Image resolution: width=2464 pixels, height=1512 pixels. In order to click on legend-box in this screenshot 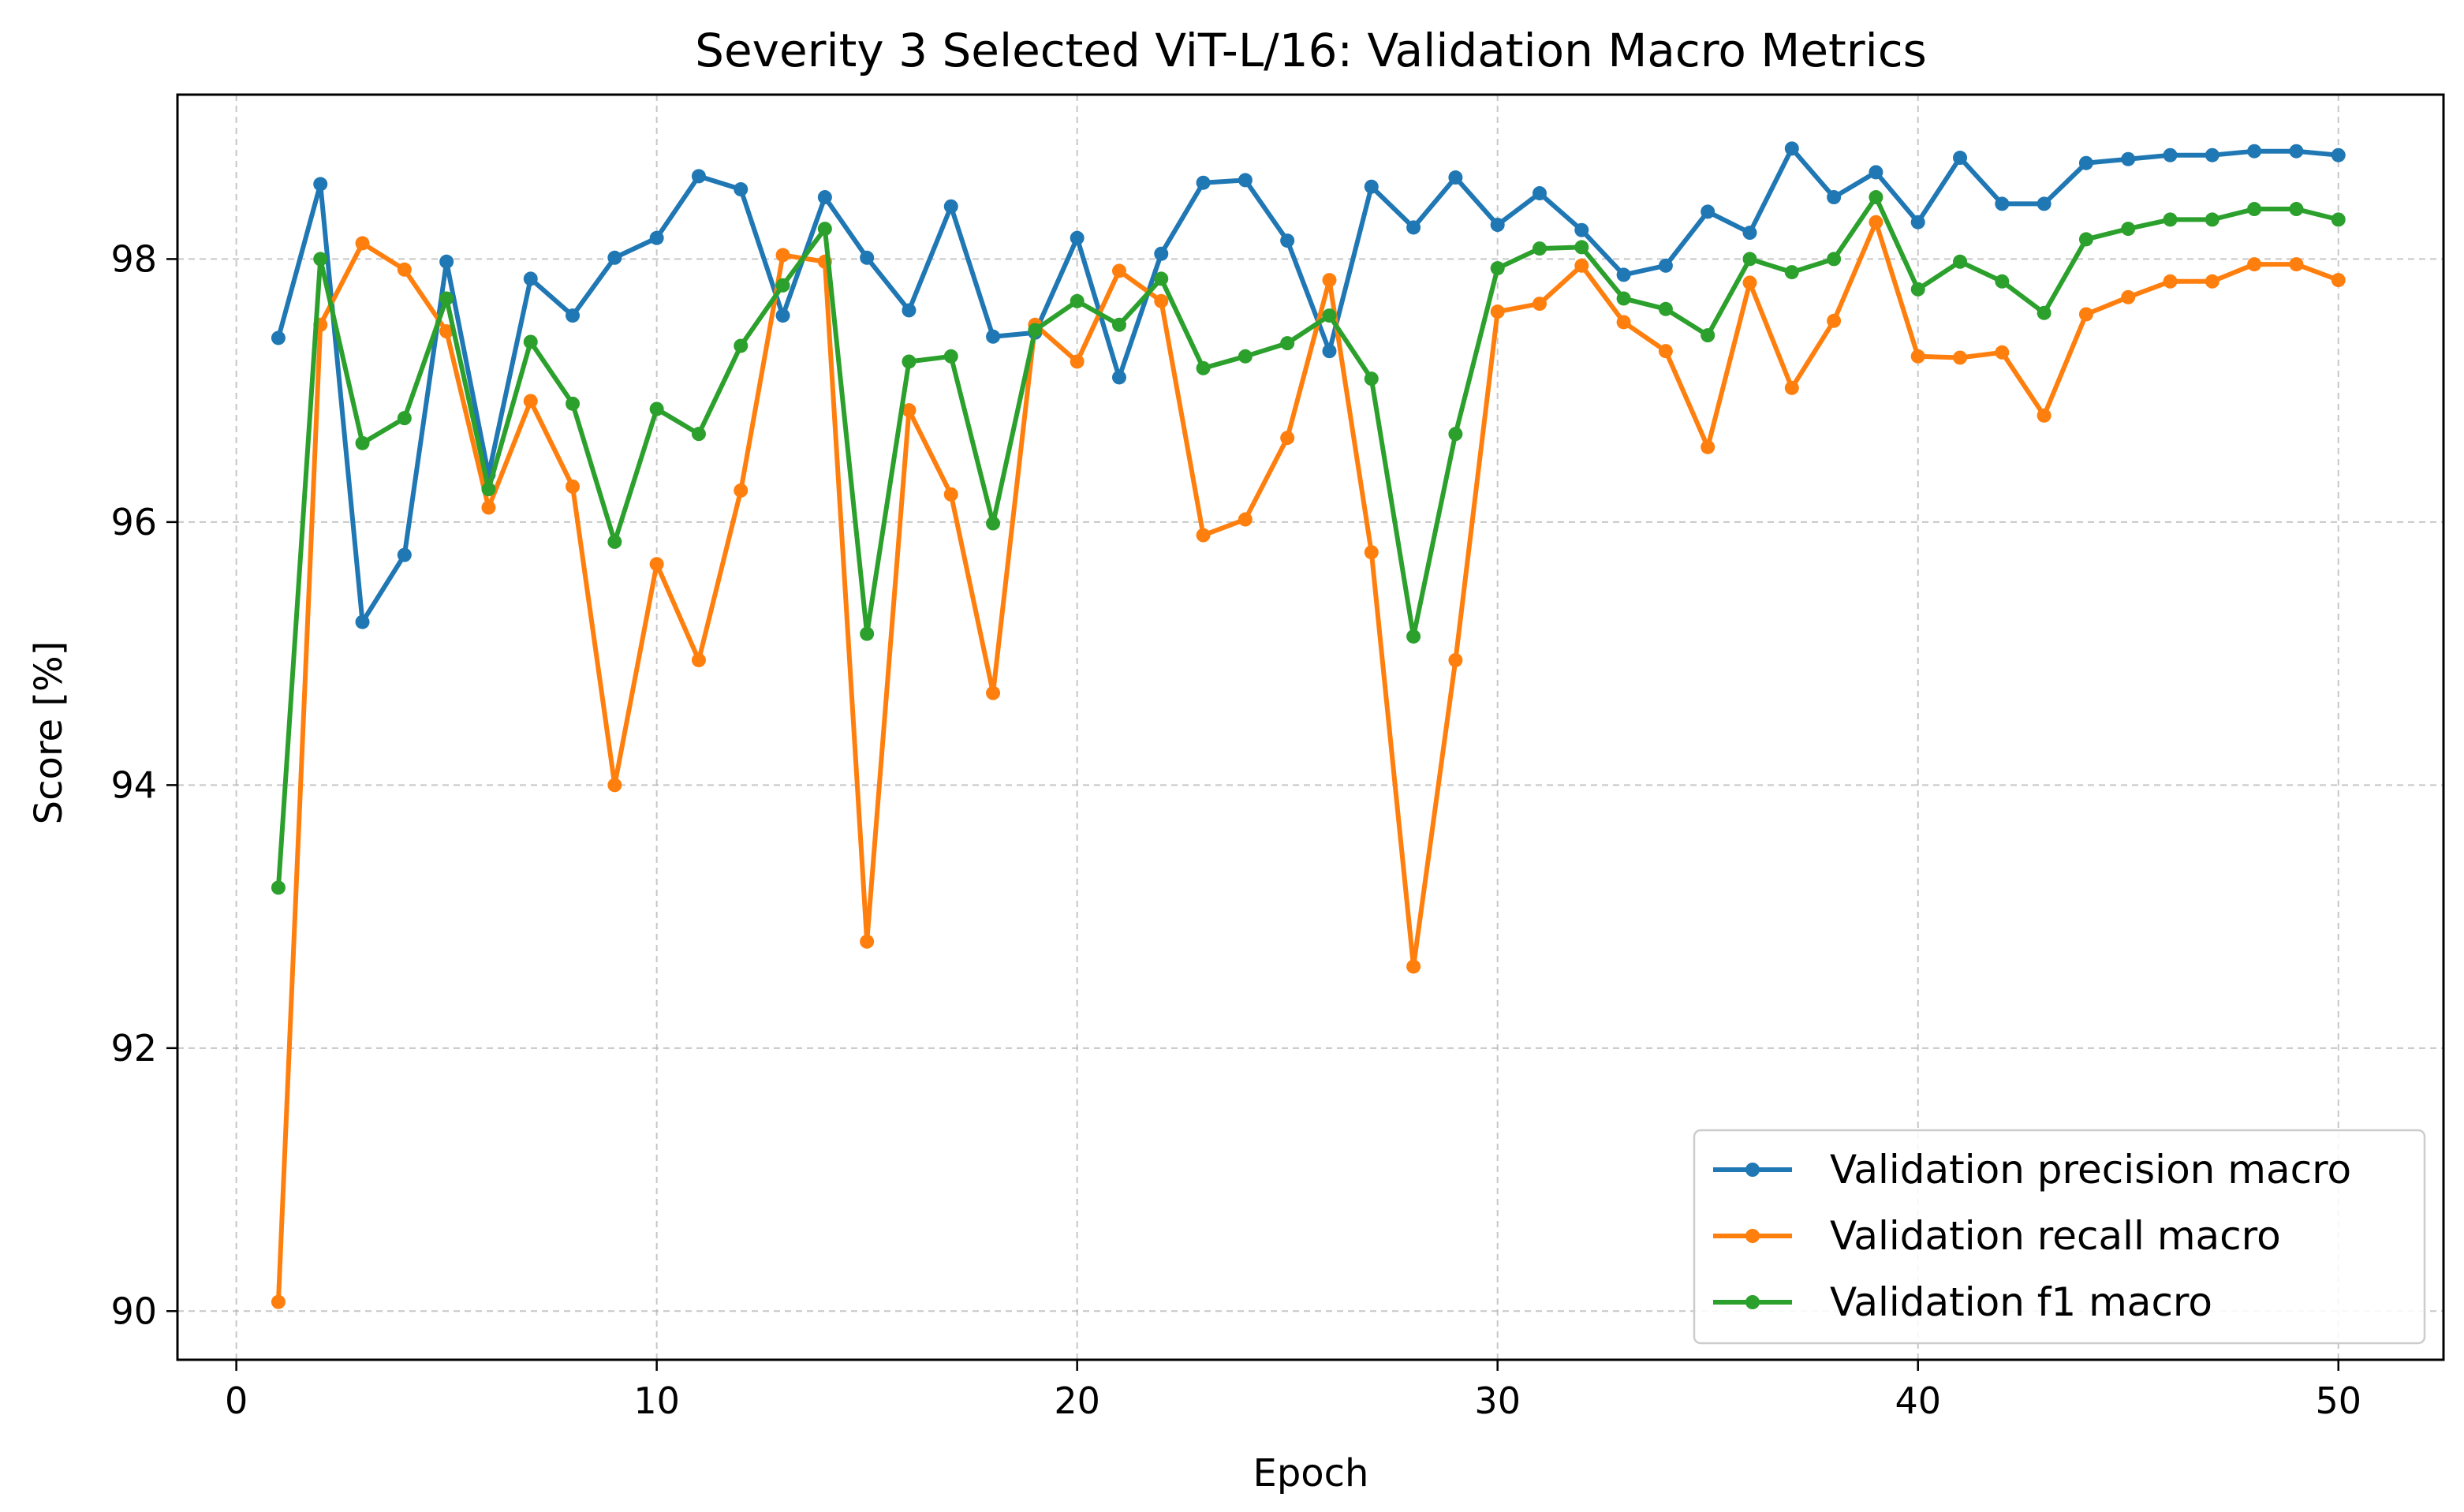, I will do `click(2059, 1237)`.